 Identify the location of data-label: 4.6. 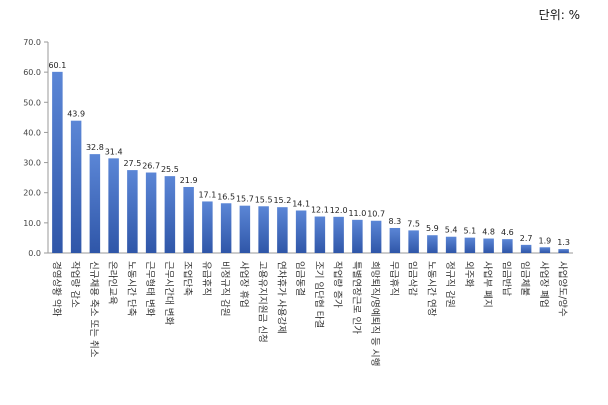
(507, 232).